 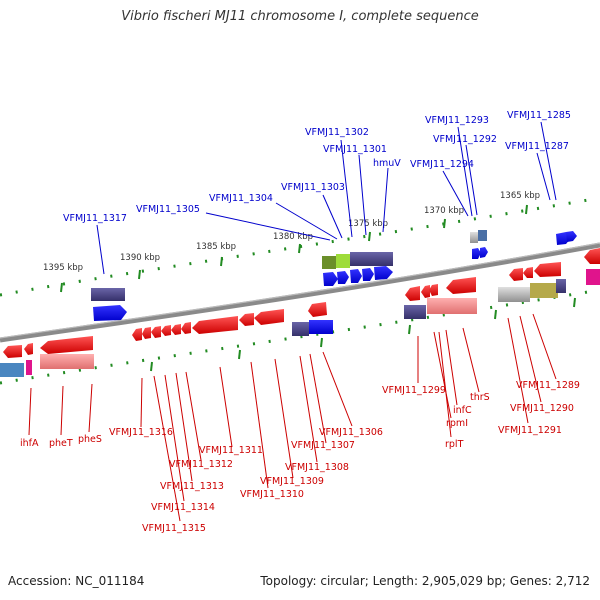 What do you see at coordinates (368, 224) in the screenshot?
I see `scale-label: 1375 kbp` at bounding box center [368, 224].